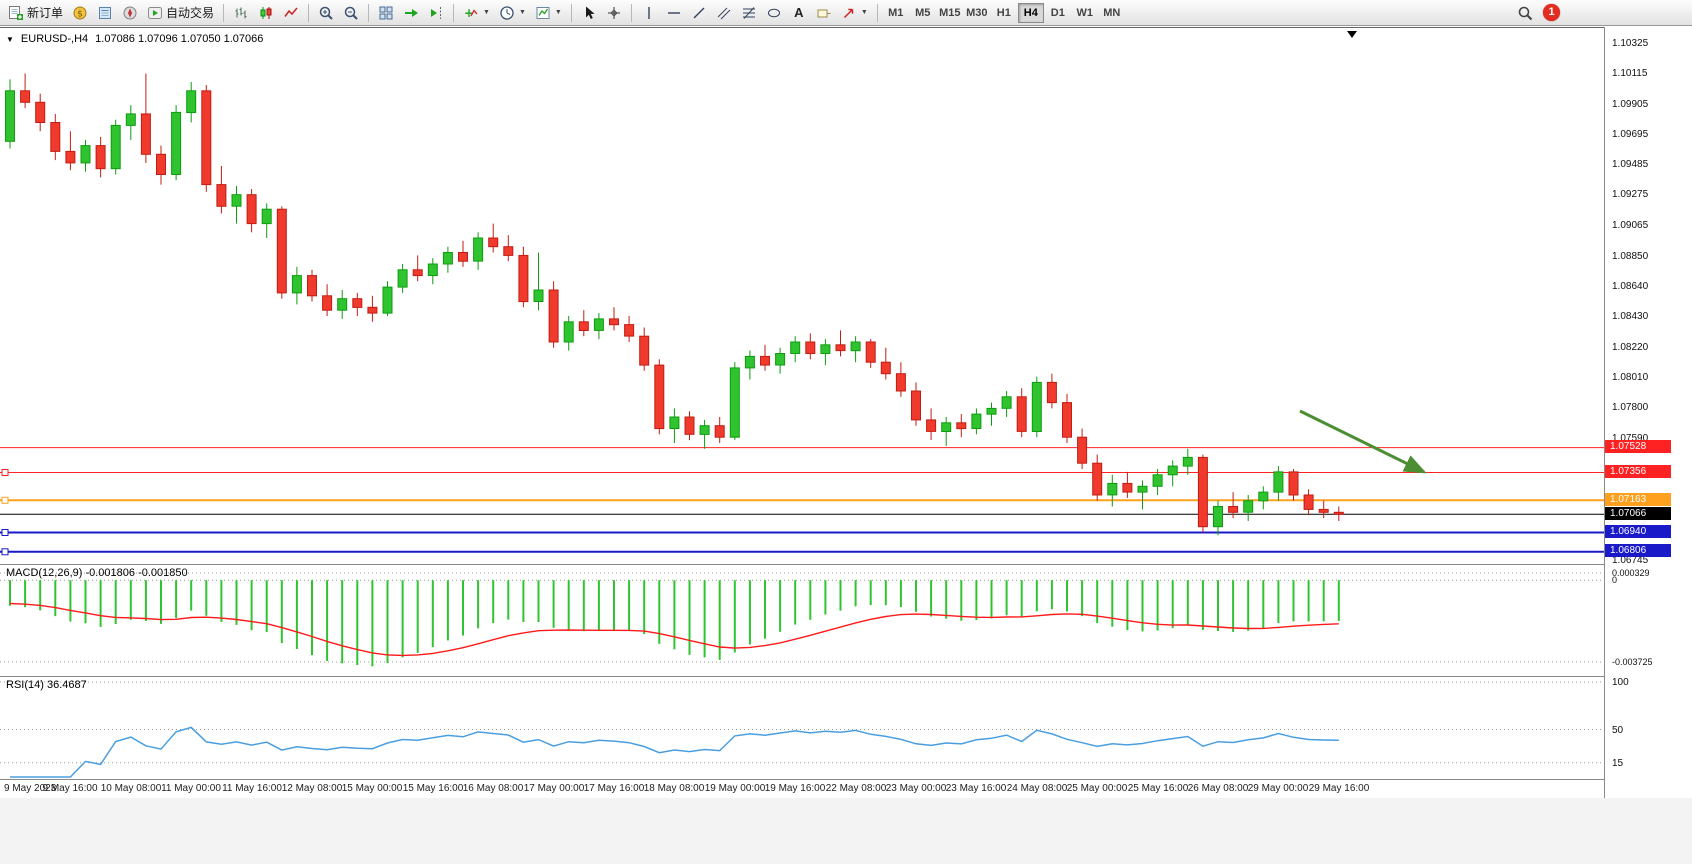 This screenshot has height=864, width=1692. What do you see at coordinates (266, 13) in the screenshot?
I see `candlestick-chart-button` at bounding box center [266, 13].